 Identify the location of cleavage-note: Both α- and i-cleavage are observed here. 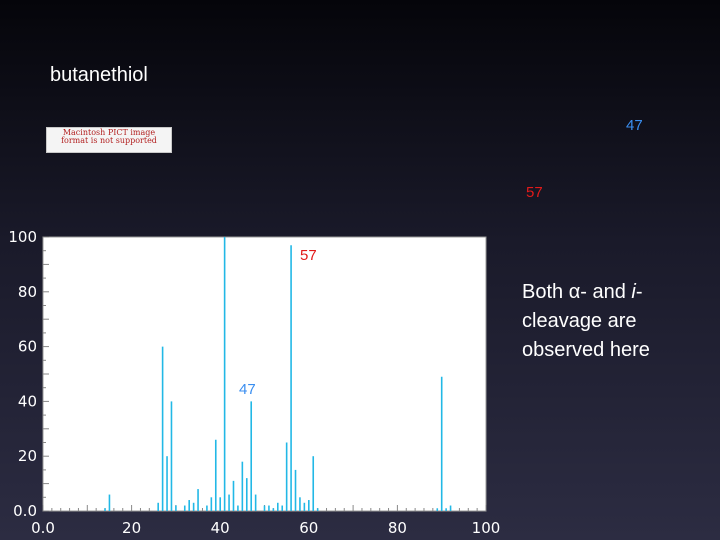
(612, 321).